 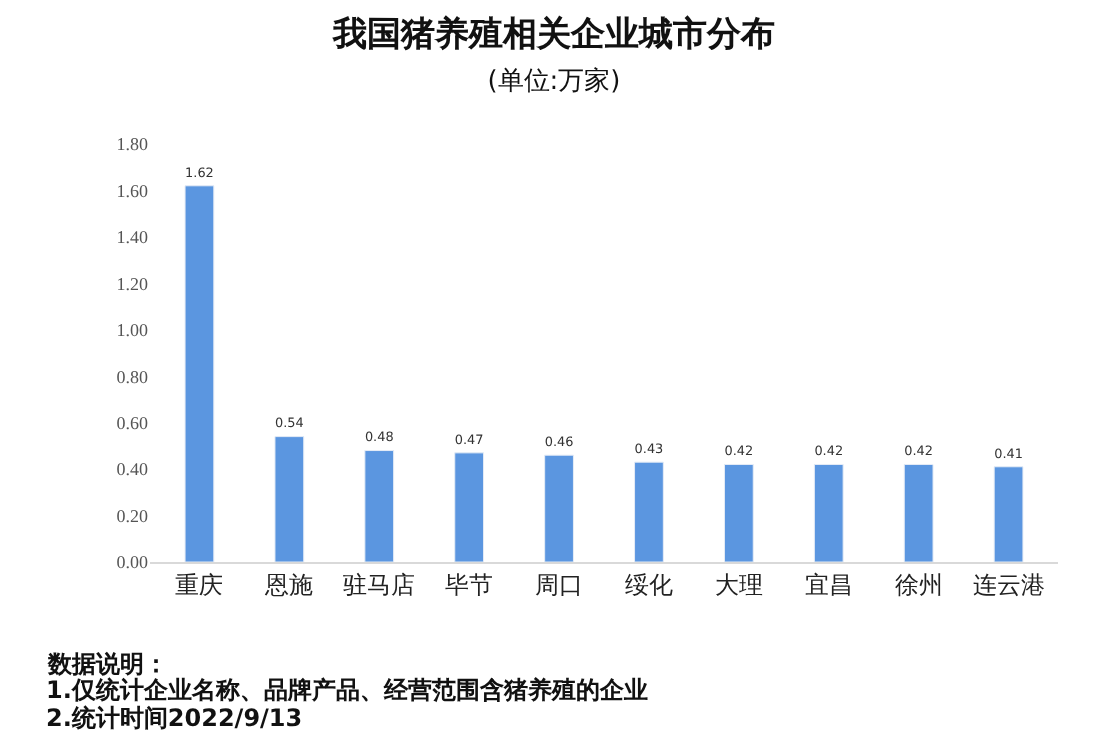 I want to click on y-tick-label: 0.00, so click(x=132, y=562).